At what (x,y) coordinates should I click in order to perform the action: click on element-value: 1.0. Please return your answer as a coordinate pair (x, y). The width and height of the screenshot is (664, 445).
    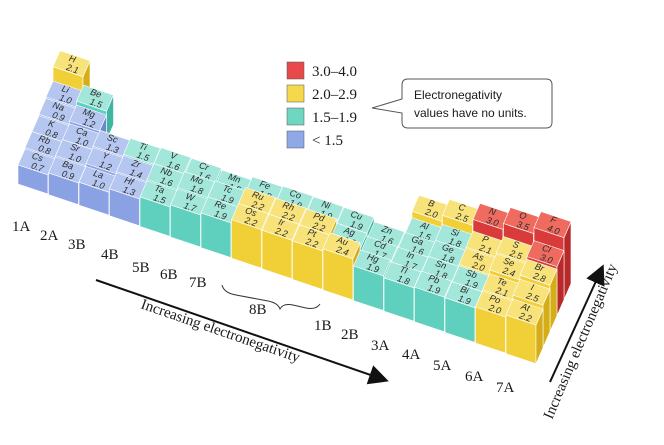
    Looking at the image, I should click on (74, 158).